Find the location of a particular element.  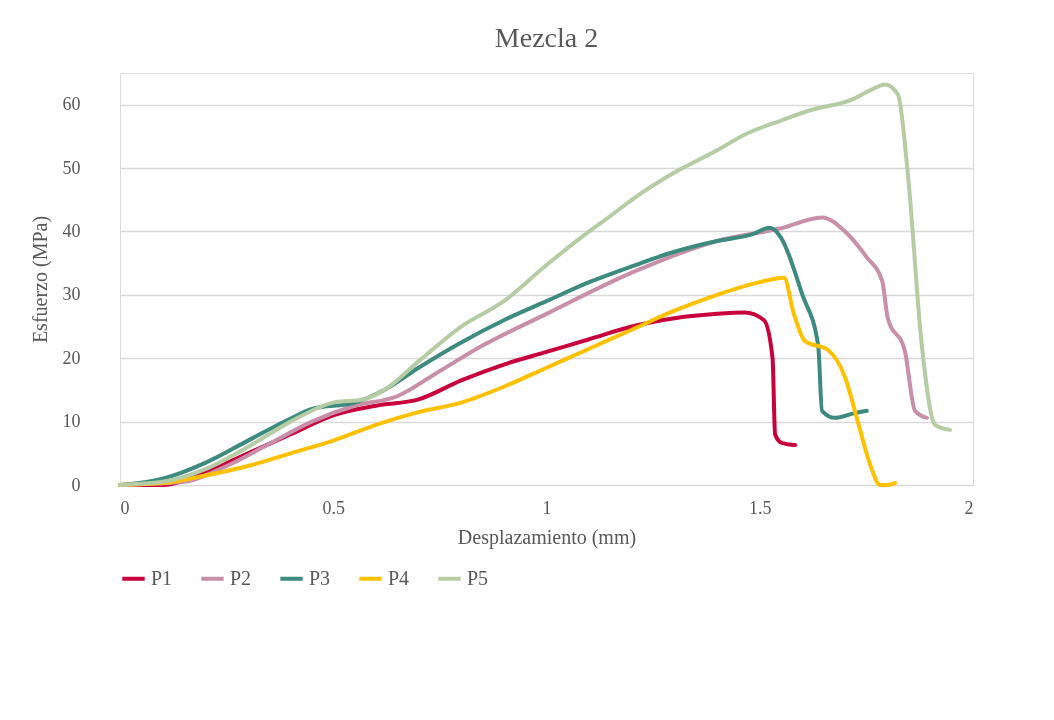

legend-label: P1 is located at coordinates (162, 577).